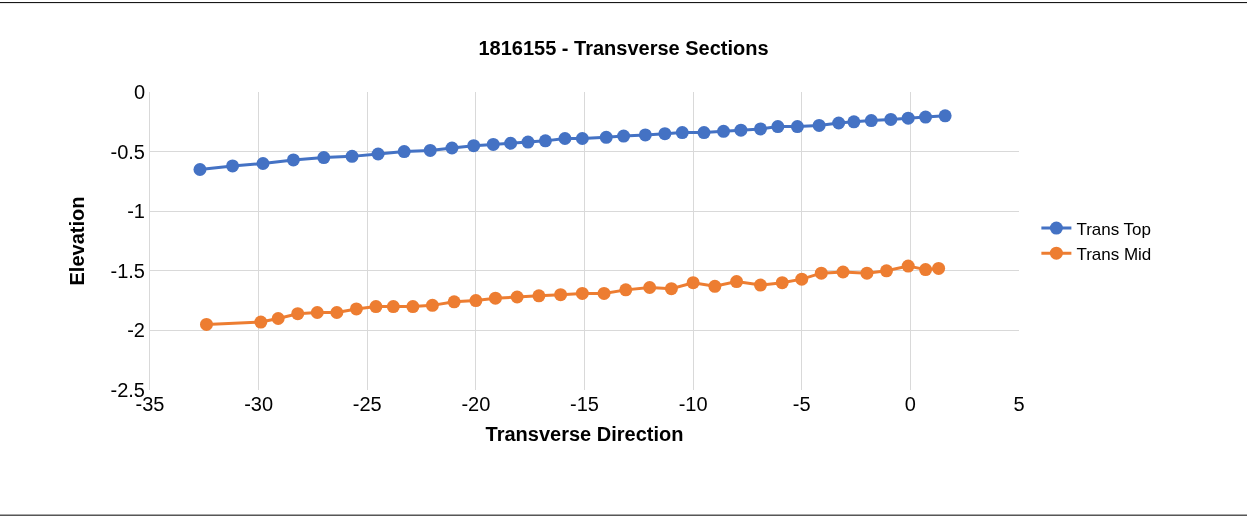 The width and height of the screenshot is (1247, 518). What do you see at coordinates (136, 211) in the screenshot?
I see `y-tick-label: -1` at bounding box center [136, 211].